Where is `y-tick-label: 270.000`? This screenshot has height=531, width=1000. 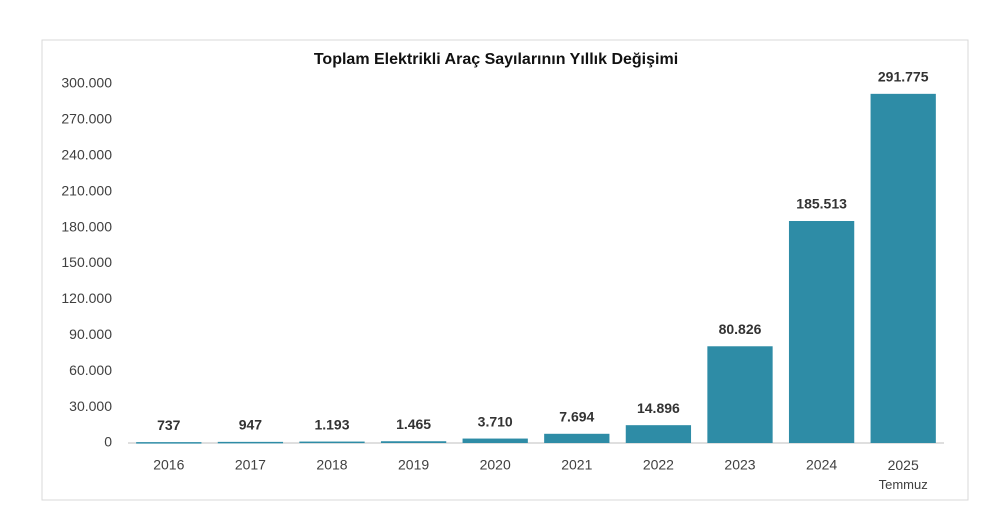
y-tick-label: 270.000 is located at coordinates (86, 119).